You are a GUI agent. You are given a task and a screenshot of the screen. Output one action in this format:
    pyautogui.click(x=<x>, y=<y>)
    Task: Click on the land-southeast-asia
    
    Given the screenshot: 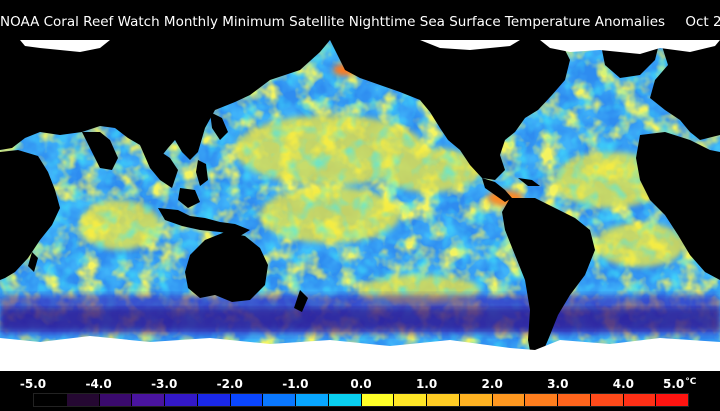 What is the action you would take?
    pyautogui.click(x=159, y=166)
    